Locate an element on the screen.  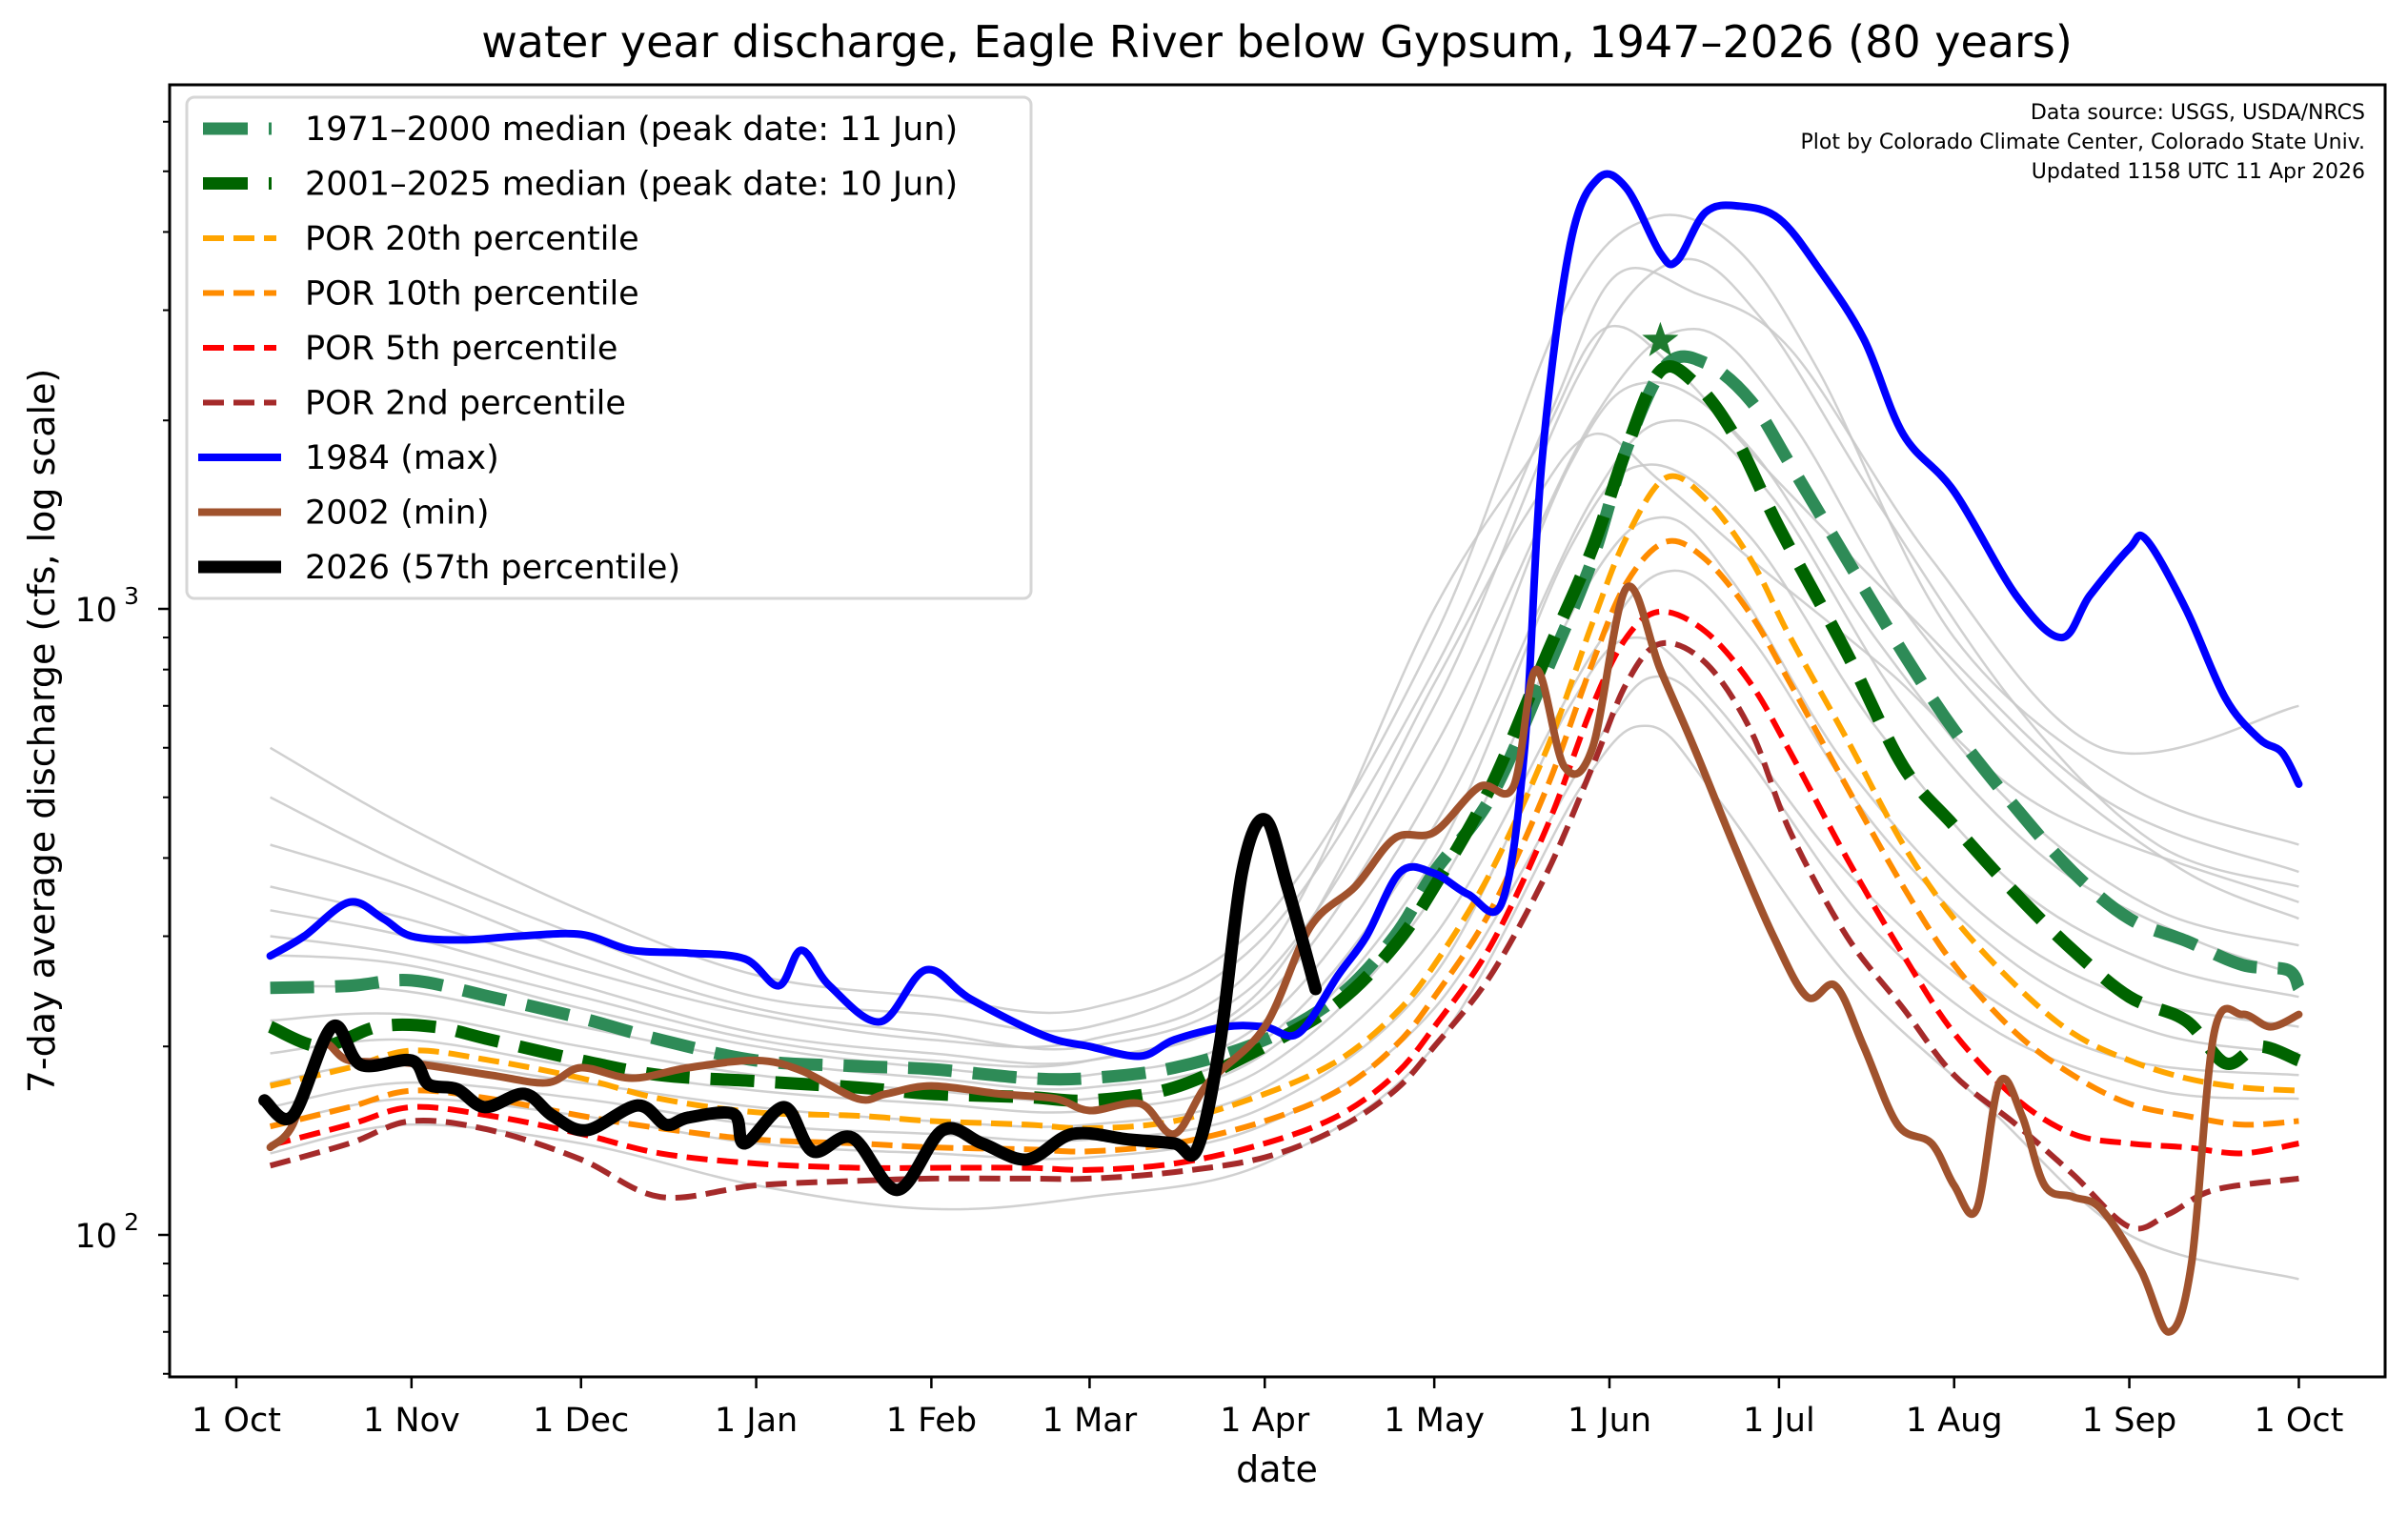
y-tick-exponent: 2 is located at coordinates (132, 1222).